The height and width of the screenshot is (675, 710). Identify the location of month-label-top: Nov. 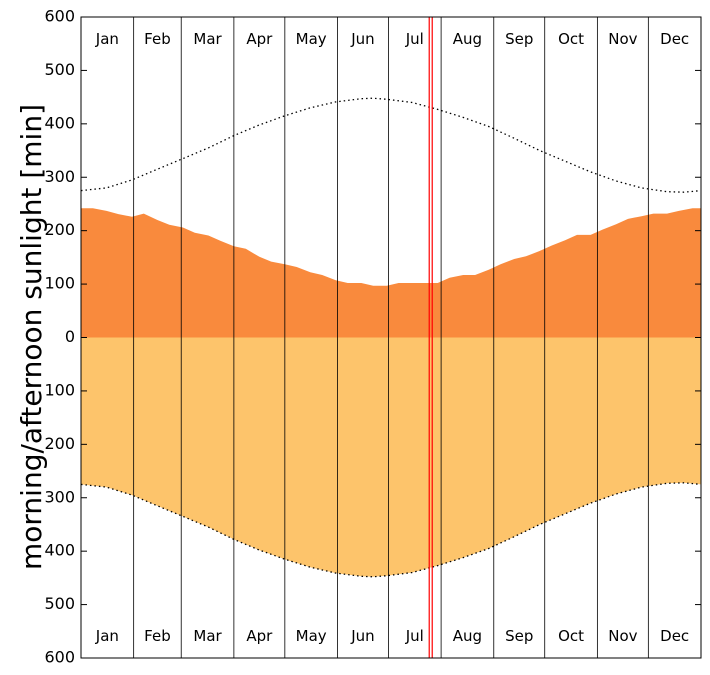
(622, 39).